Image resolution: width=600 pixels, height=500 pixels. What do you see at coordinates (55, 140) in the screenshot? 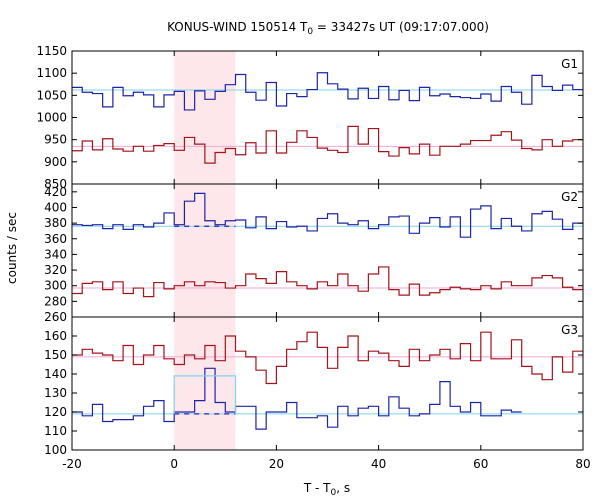
I see `y-tick-label: 950` at bounding box center [55, 140].